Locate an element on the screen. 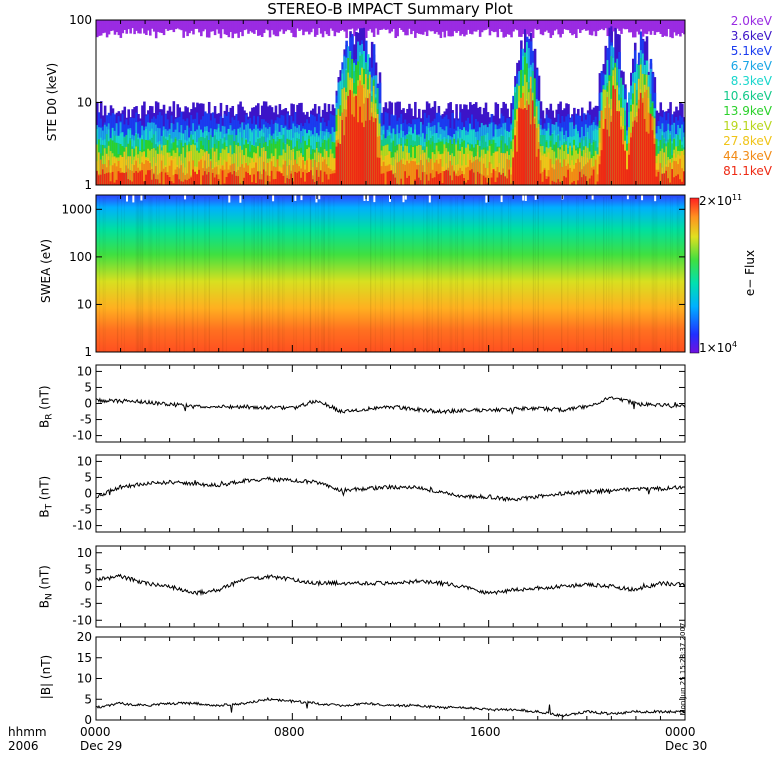 The image size is (780, 780). legend-entry-81-1kev: 81.1keV is located at coordinates (747, 171).